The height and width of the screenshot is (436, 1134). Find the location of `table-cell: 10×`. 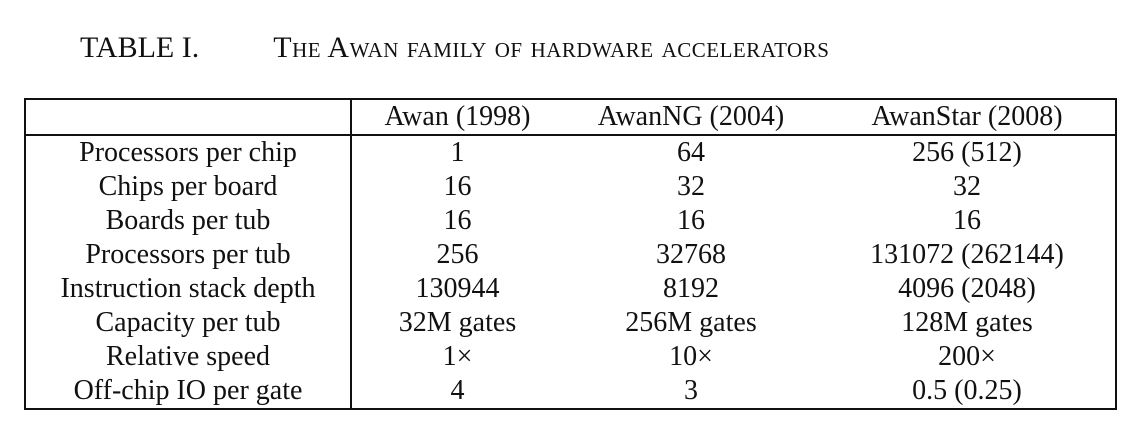

table-cell: 10× is located at coordinates (691, 356).